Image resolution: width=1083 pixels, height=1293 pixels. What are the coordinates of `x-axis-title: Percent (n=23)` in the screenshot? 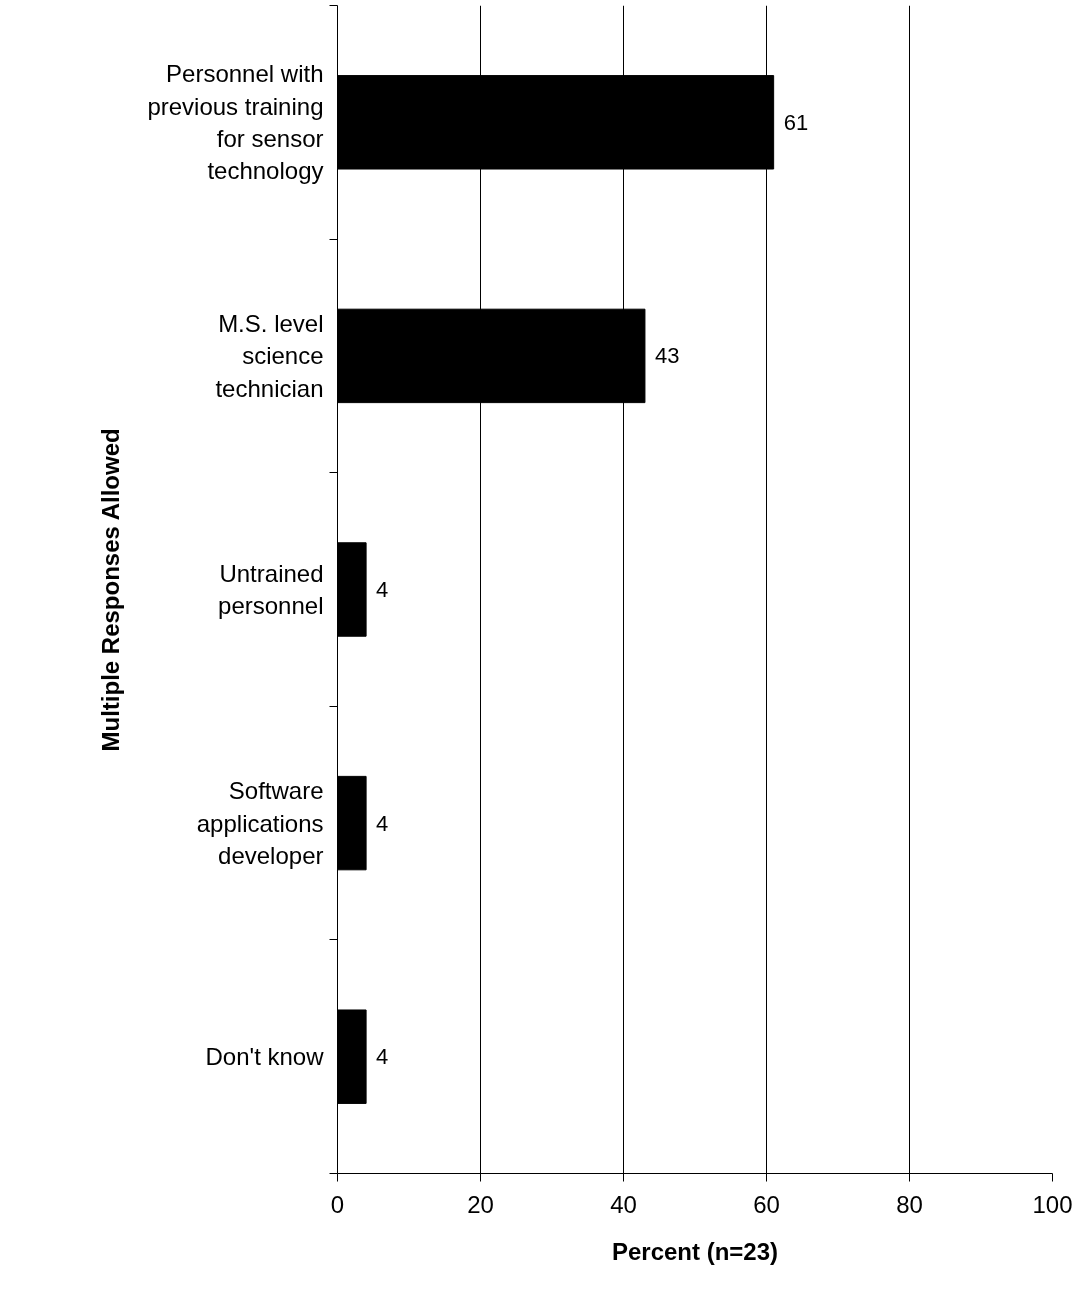 It's located at (695, 1251).